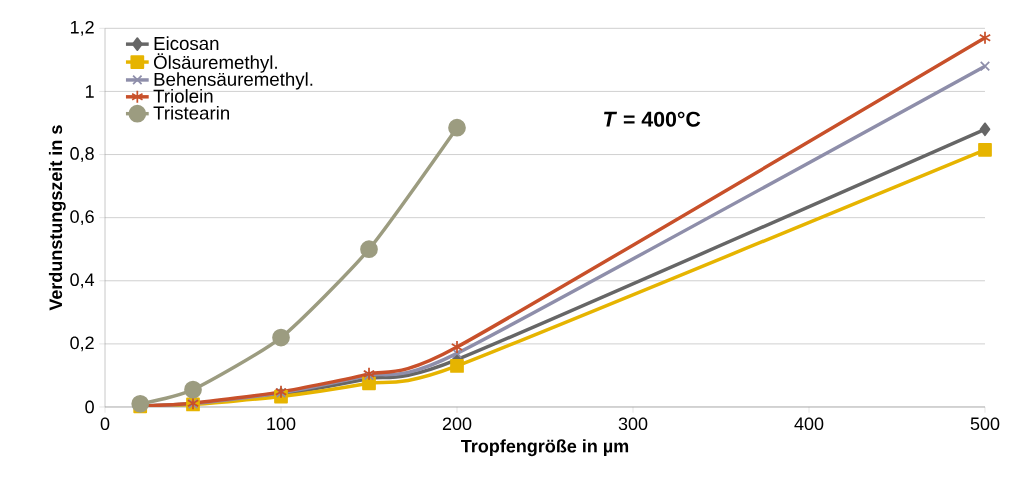 Image resolution: width=1009 pixels, height=488 pixels. What do you see at coordinates (985, 424) in the screenshot?
I see `x-tick-label: 500` at bounding box center [985, 424].